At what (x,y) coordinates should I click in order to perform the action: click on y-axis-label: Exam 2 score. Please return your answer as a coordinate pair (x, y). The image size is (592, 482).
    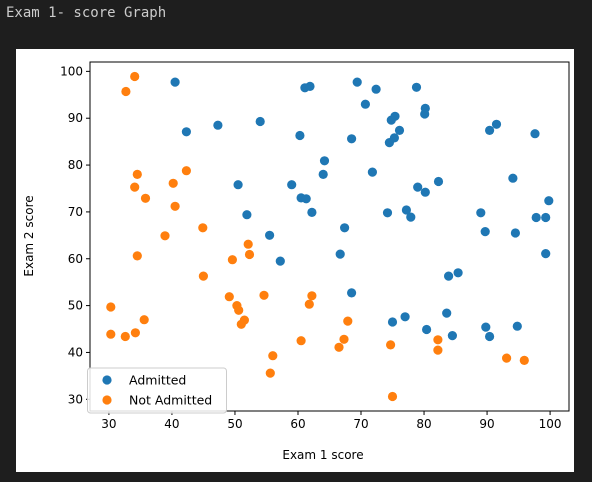
    Looking at the image, I should click on (29, 235).